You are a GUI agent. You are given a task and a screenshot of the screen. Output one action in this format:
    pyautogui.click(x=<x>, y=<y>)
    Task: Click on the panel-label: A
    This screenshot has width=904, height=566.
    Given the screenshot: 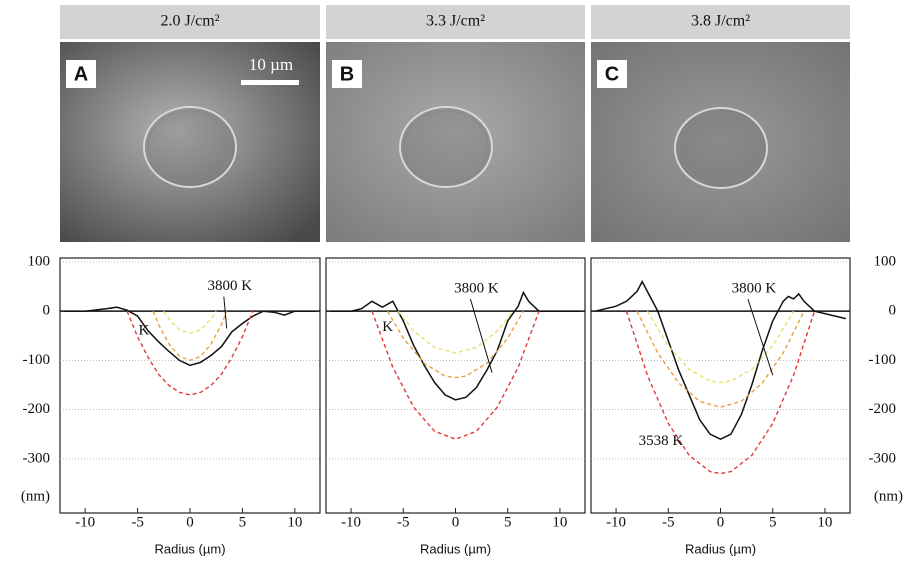 What is the action you would take?
    pyautogui.click(x=81, y=74)
    